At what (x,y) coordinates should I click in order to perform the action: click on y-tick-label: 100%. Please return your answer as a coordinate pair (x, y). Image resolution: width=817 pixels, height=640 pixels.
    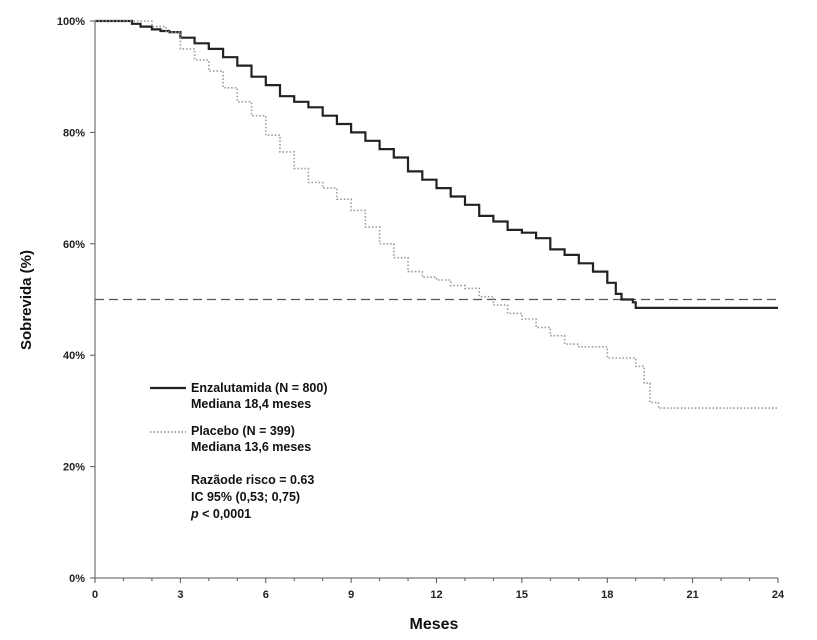
    Looking at the image, I should click on (71, 22).